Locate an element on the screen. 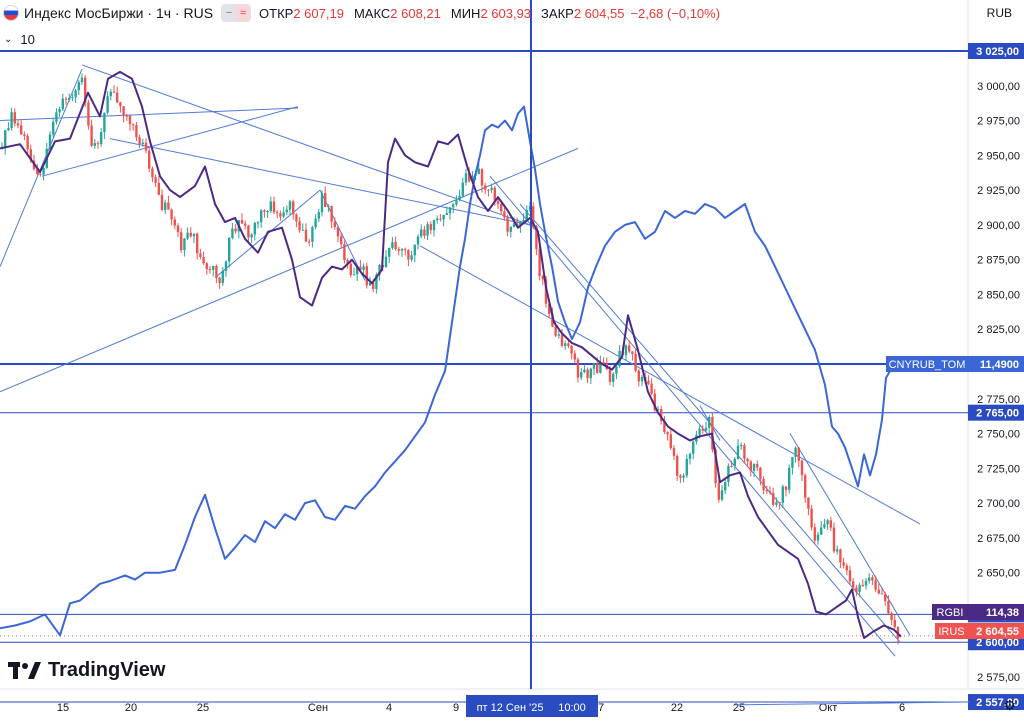  series-value-label: 114,38 is located at coordinates (1002, 613).